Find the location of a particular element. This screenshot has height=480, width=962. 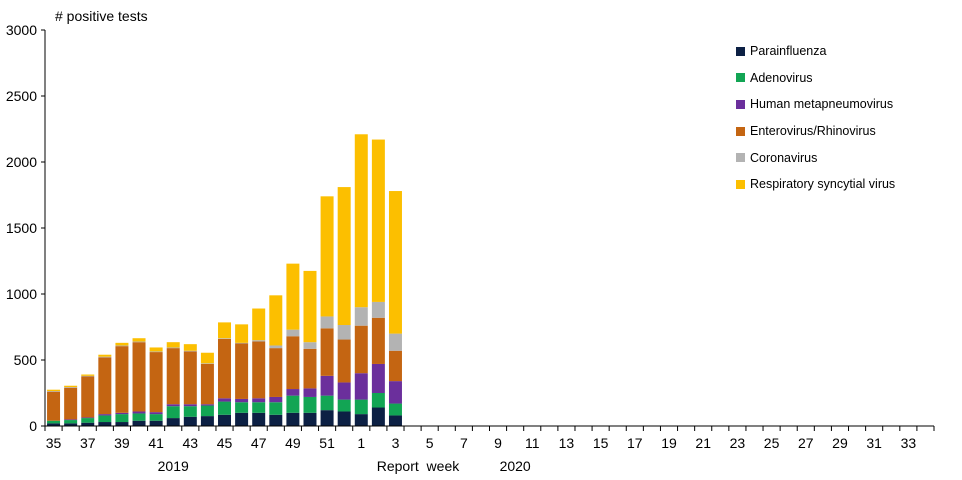

y-tick-label: 1000 is located at coordinates (21, 294).